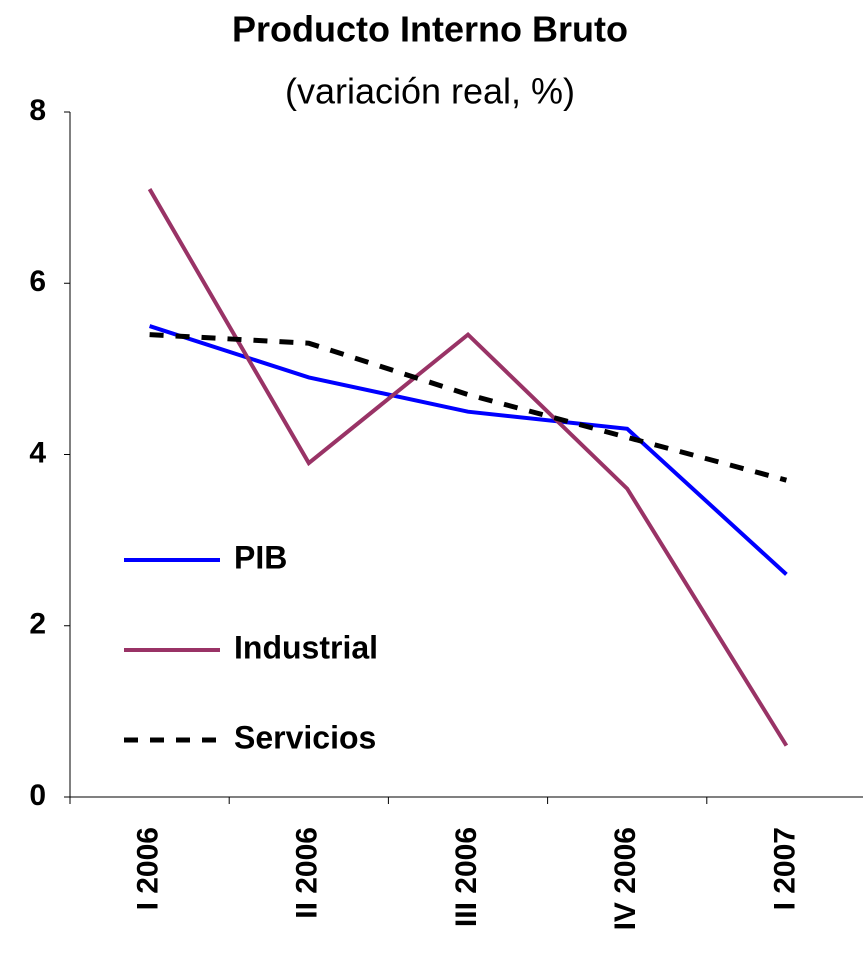  What do you see at coordinates (306, 647) in the screenshot?
I see `legend-label: Industrial` at bounding box center [306, 647].